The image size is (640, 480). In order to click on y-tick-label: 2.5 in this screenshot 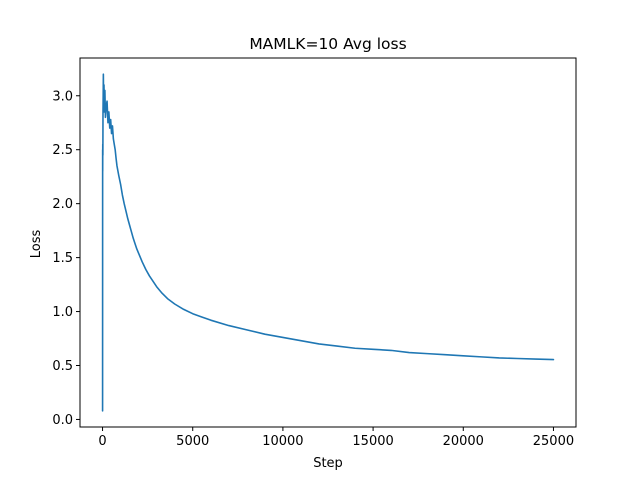, I will do `click(62, 150)`.